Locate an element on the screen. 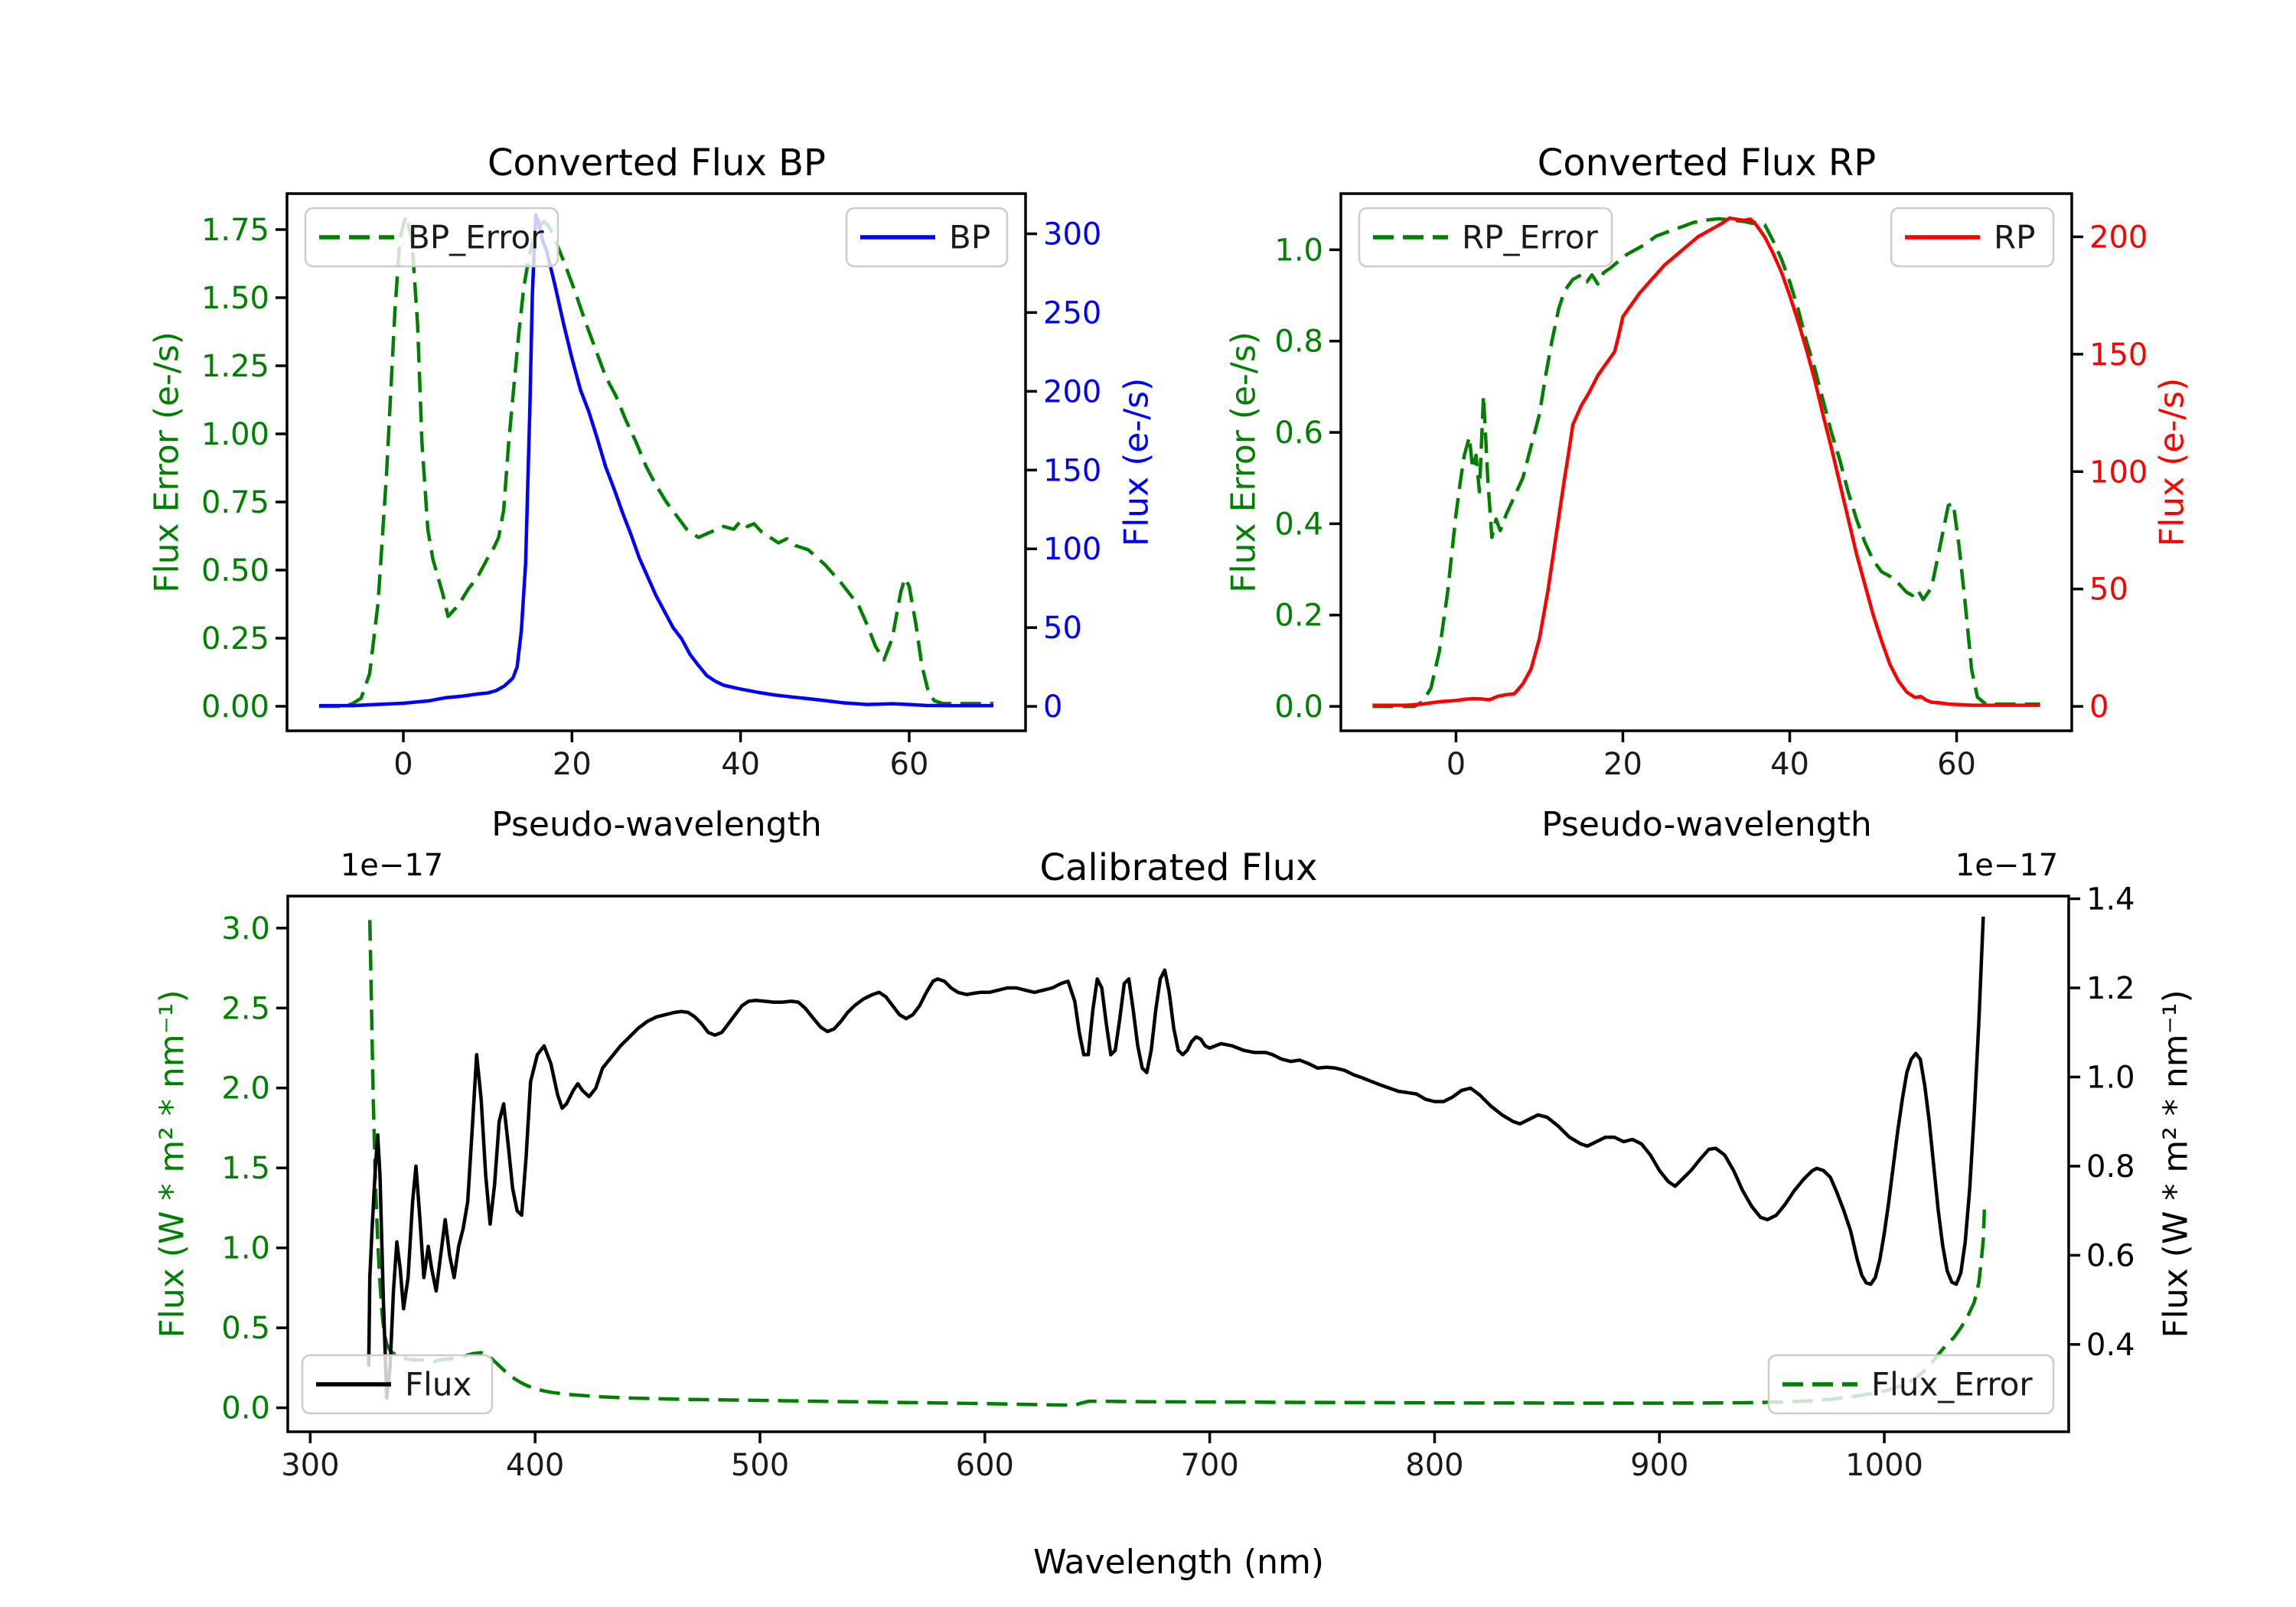 This screenshot has width=2296, height=1607. left-y-tick-label: 1.50 is located at coordinates (235, 298).